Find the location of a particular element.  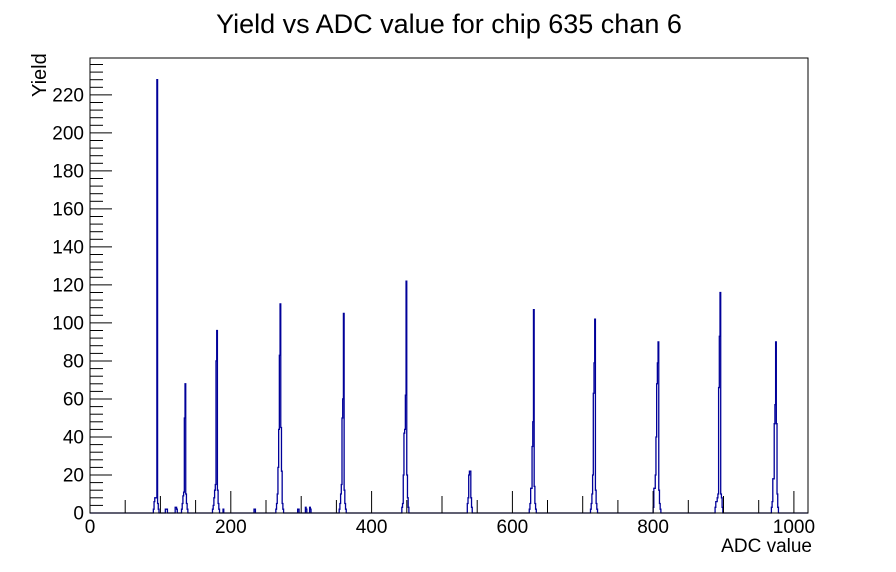

x-tick-label: 800 is located at coordinates (653, 527).